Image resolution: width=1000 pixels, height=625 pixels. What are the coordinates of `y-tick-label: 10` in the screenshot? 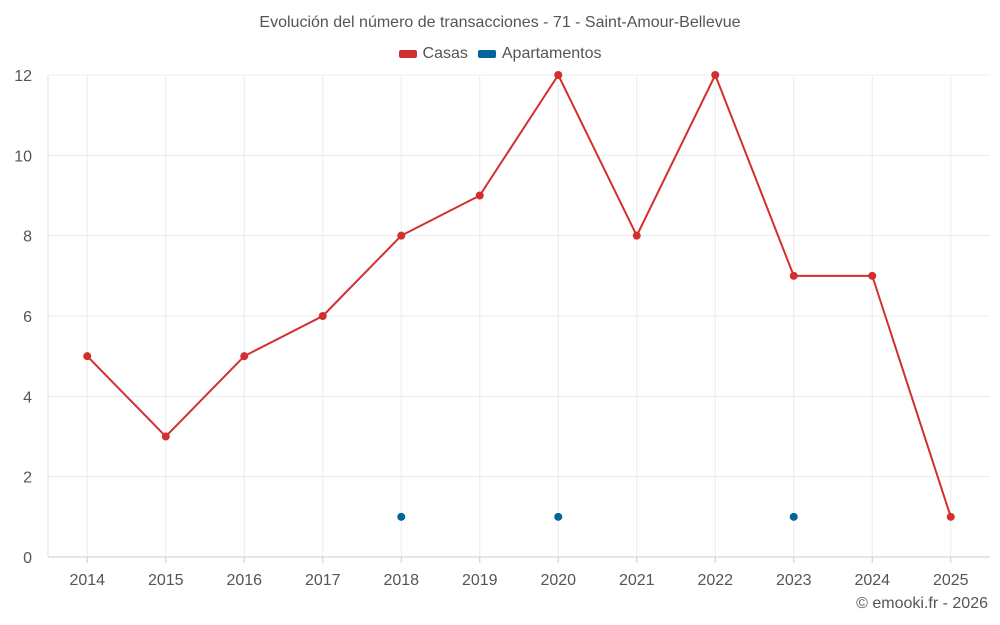 It's located at (23, 156).